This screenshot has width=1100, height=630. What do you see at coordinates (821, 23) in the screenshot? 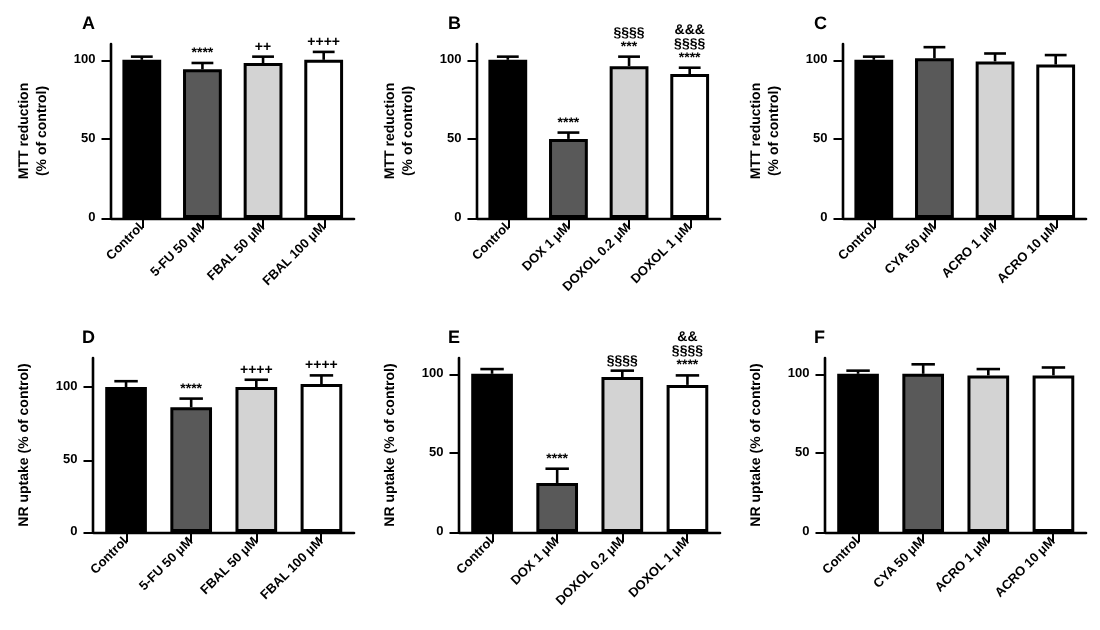
I see `chart-title: C` at bounding box center [821, 23].